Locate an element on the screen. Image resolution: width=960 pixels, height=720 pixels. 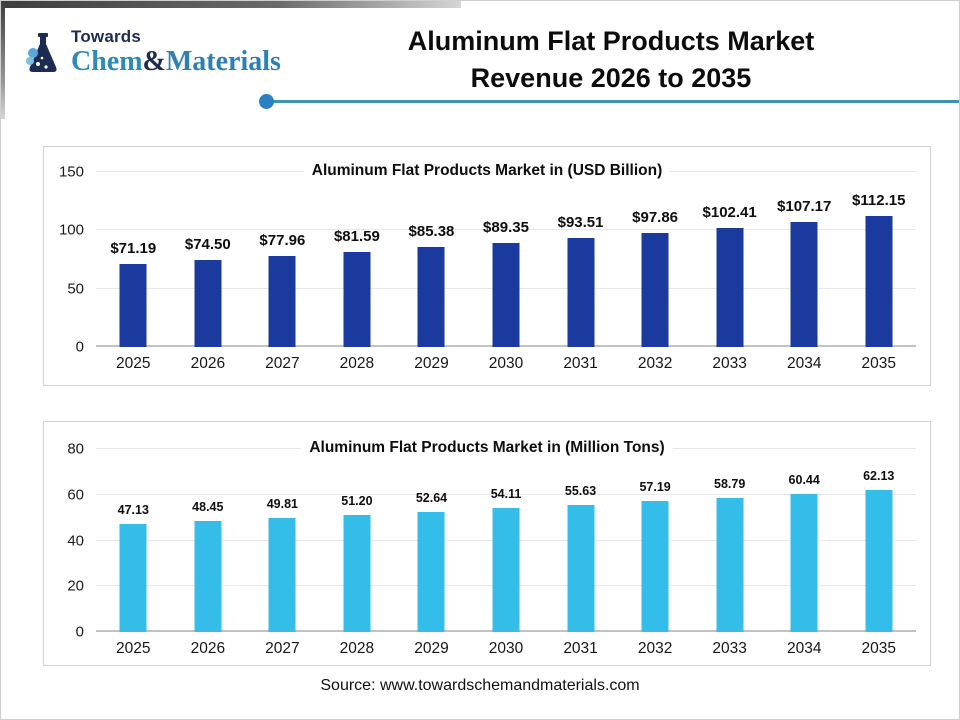
bar-cell: 51.20 is located at coordinates (357, 540).